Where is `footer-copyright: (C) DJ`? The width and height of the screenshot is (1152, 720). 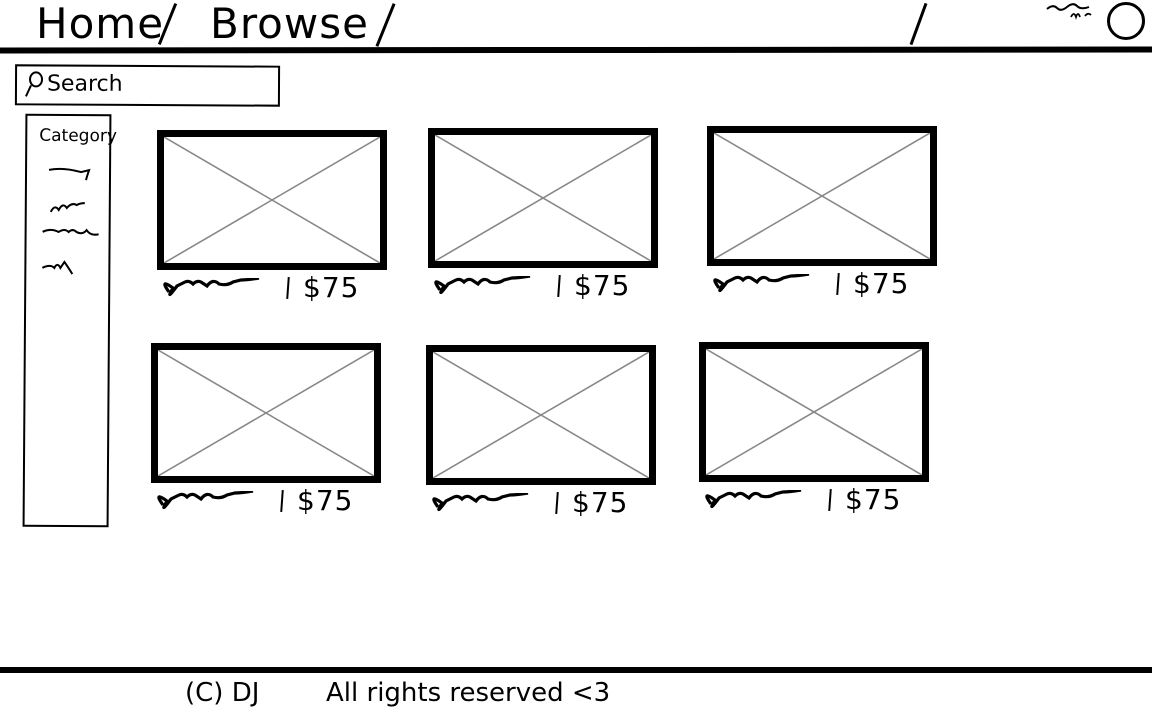 footer-copyright: (C) DJ is located at coordinates (222, 693).